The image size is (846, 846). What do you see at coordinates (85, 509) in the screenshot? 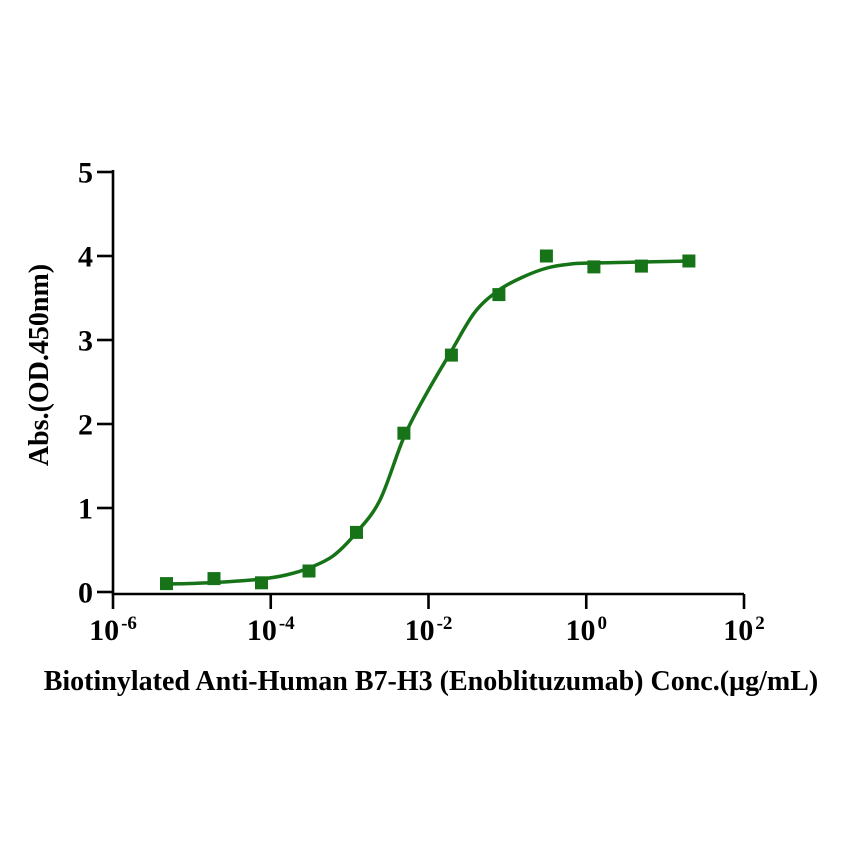
I see `y-axis-tick-label: 1` at bounding box center [85, 509].